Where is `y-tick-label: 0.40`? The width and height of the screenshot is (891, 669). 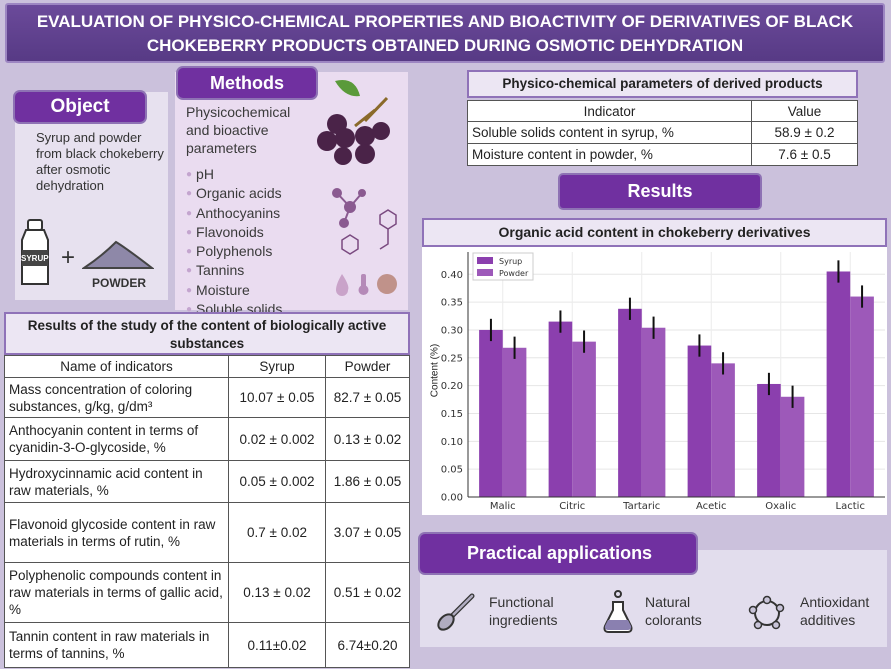 y-tick-label: 0.40 is located at coordinates (452, 275).